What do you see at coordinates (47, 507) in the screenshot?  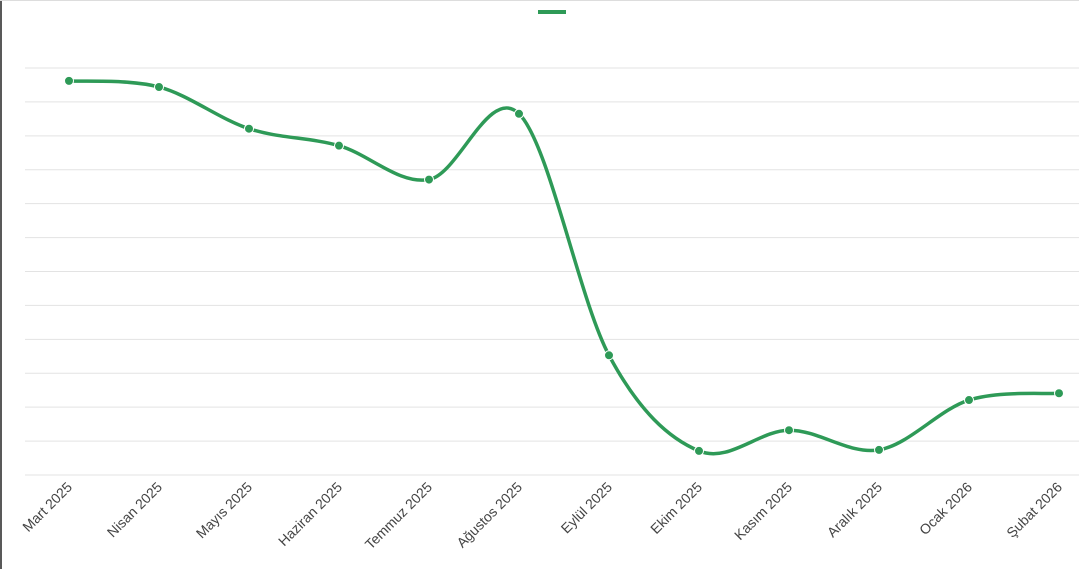 I see `x-tick-label: Mart 2025` at bounding box center [47, 507].